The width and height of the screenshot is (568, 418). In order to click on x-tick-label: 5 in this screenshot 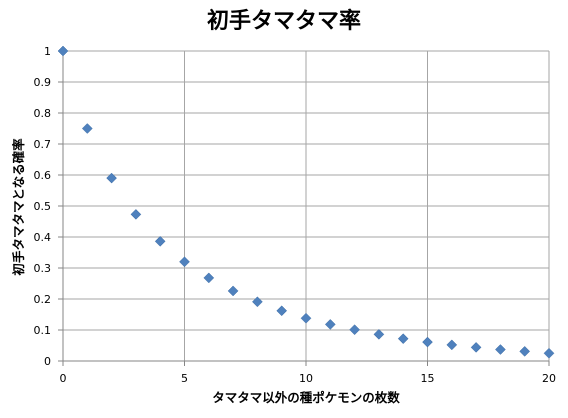, I will do `click(184, 378)`.